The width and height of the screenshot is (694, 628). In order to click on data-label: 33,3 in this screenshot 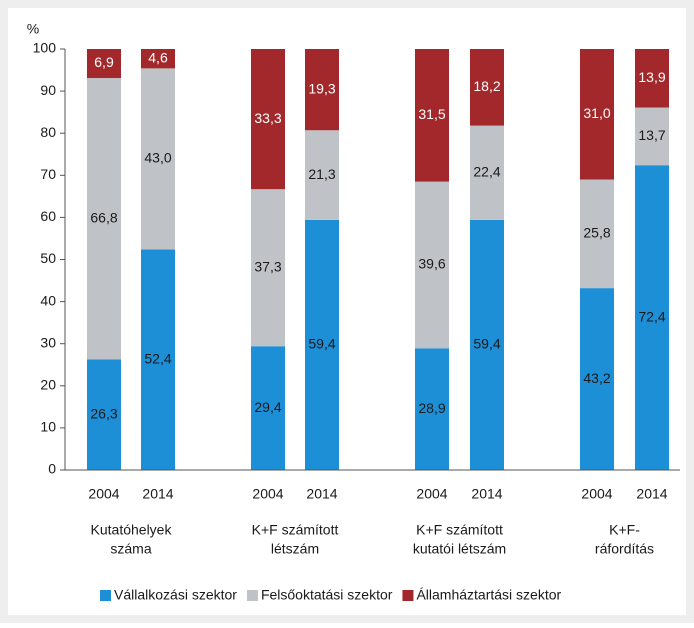, I will do `click(267, 118)`.